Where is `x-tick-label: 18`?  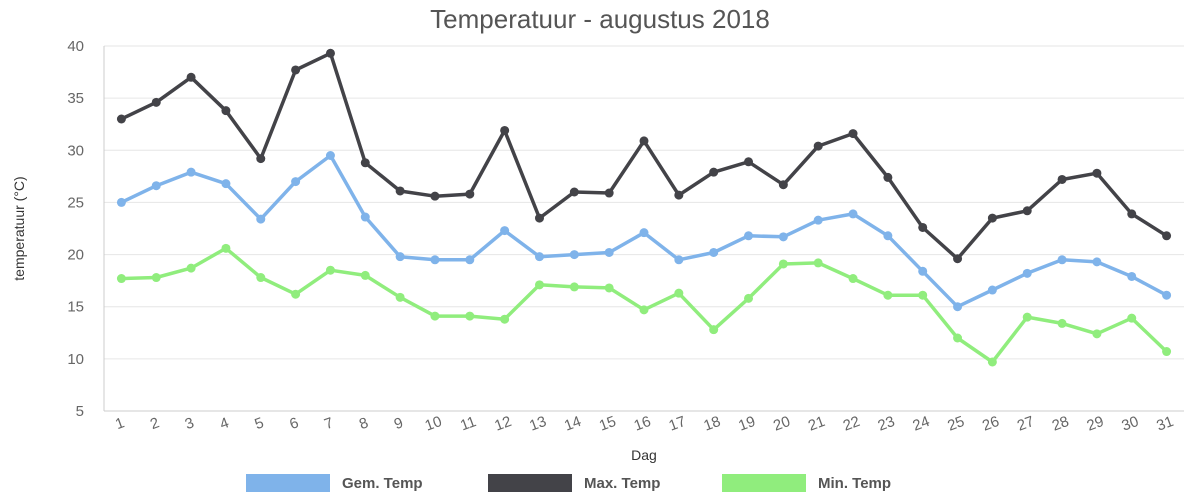 x-tick-label: 18 is located at coordinates (711, 424).